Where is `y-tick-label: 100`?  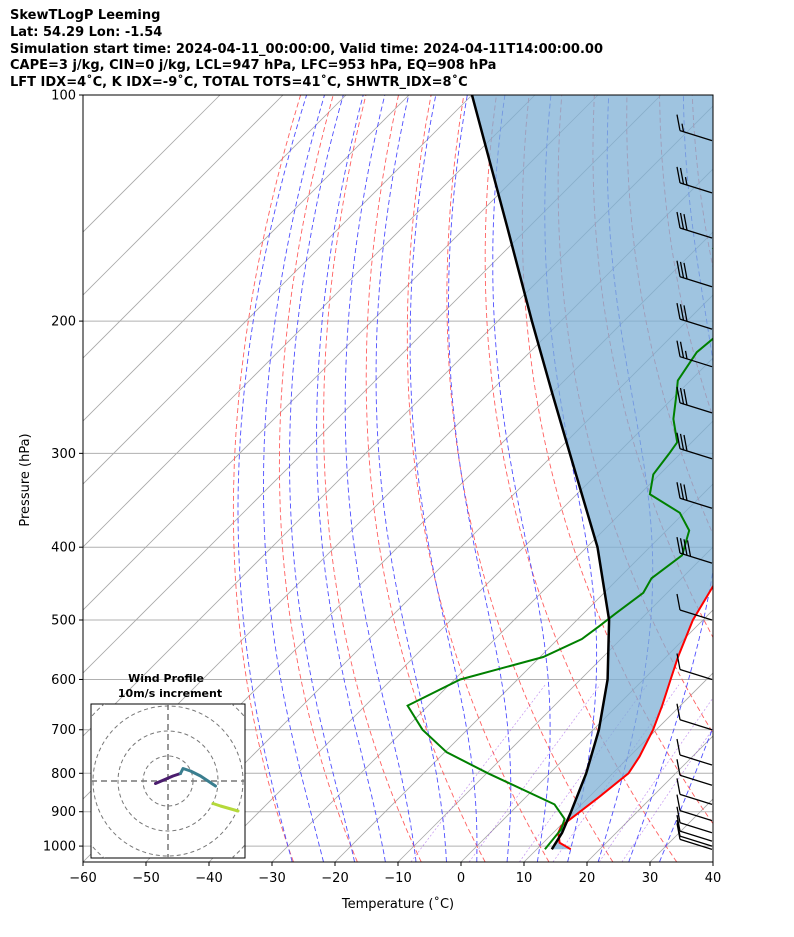 y-tick-label: 100 is located at coordinates (63, 96).